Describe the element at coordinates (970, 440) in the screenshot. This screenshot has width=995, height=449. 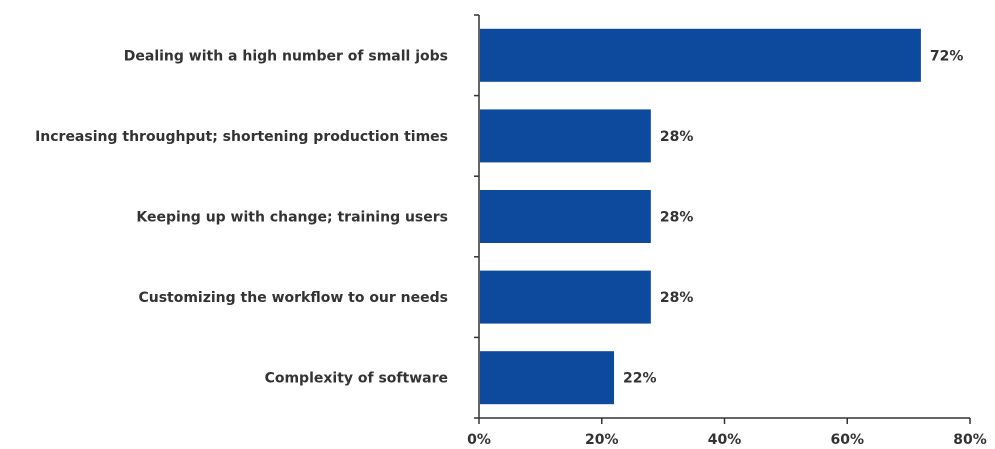
I see `x-tick-label: 80%` at that location.